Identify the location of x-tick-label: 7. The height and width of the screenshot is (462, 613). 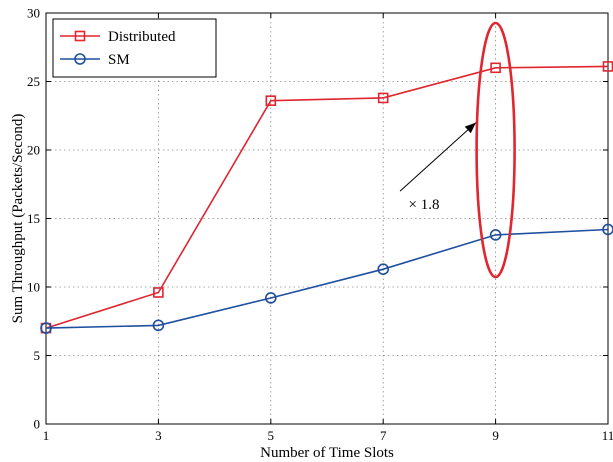
(383, 435).